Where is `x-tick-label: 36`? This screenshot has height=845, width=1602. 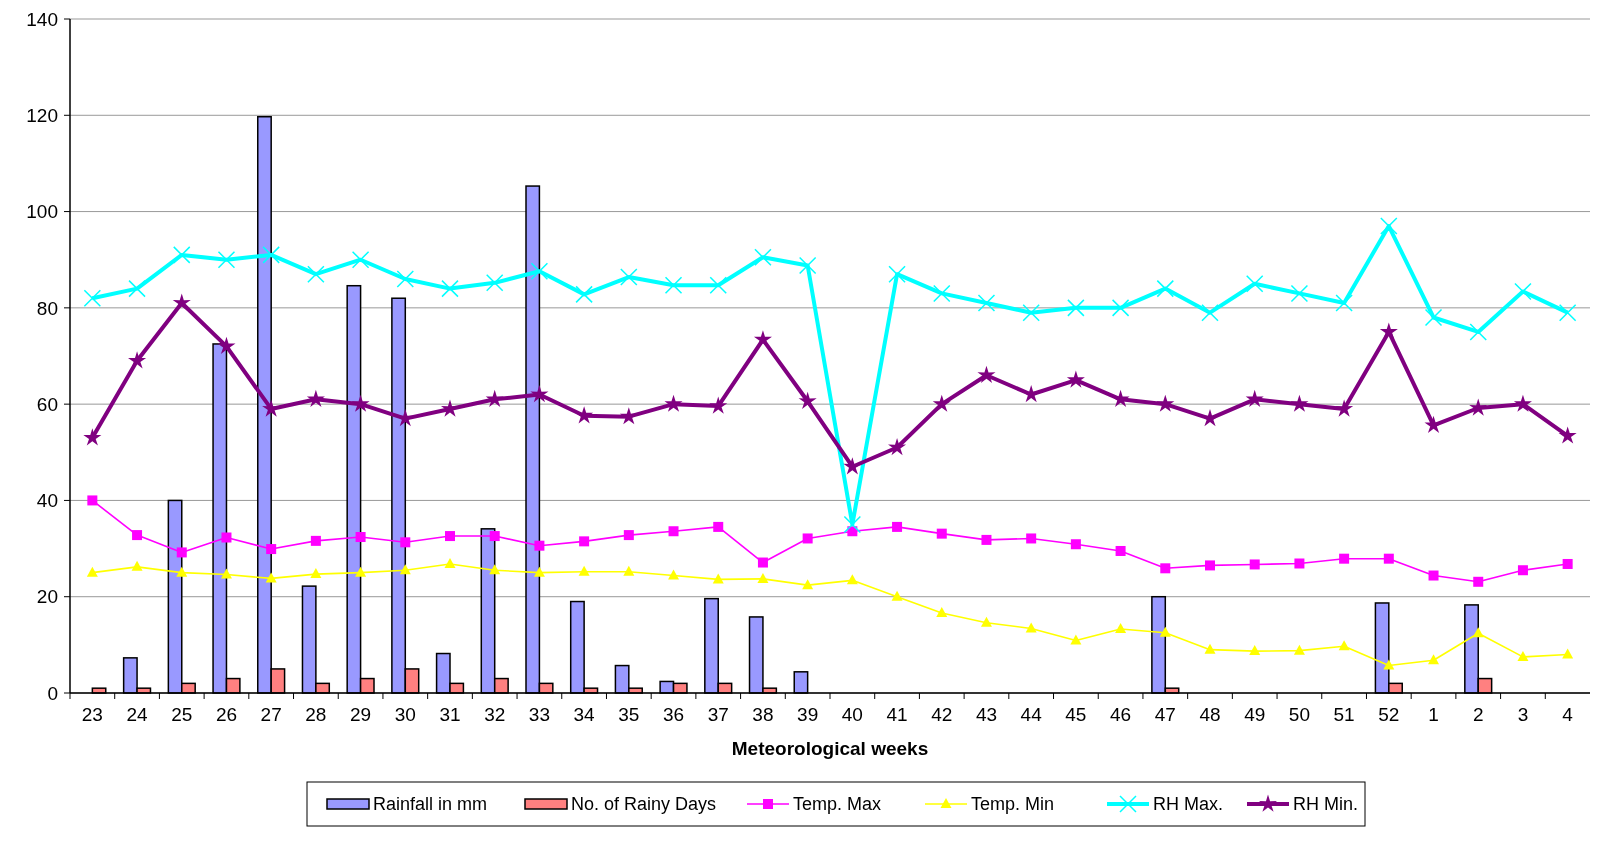 x-tick-label: 36 is located at coordinates (673, 714).